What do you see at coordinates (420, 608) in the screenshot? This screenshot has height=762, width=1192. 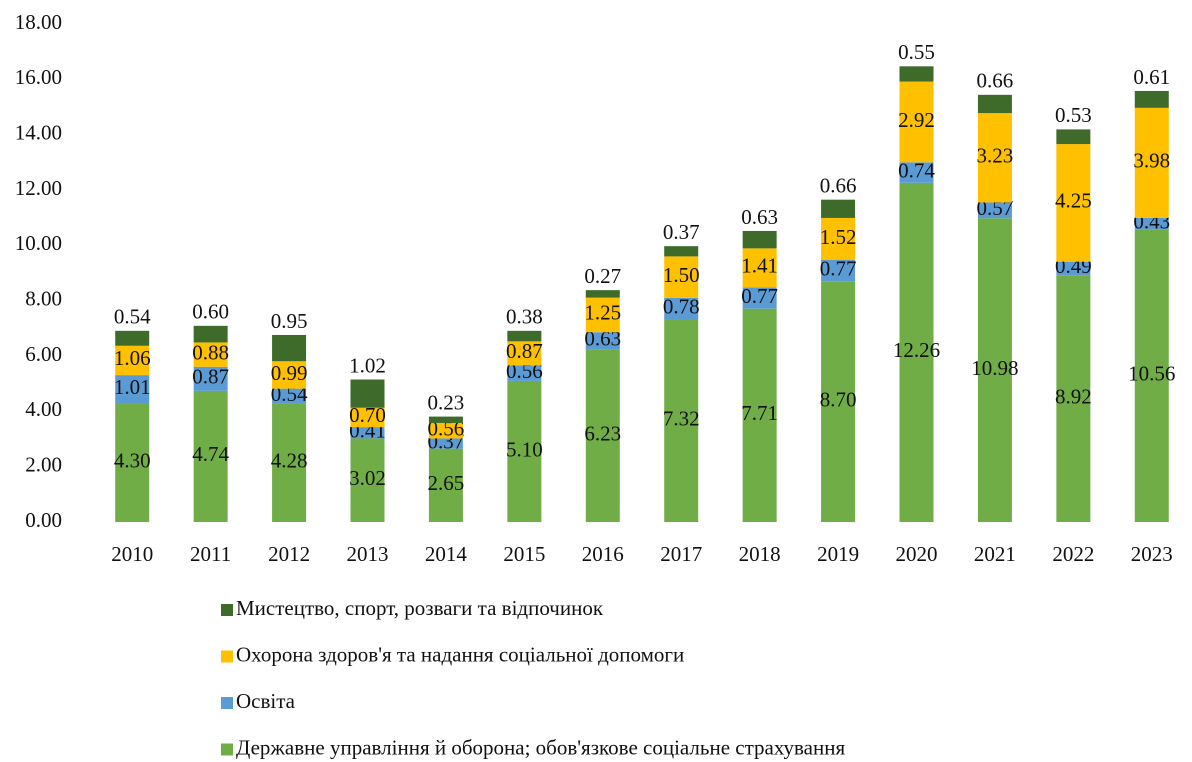 I see `legend-label: Мистецтво, спорт, розваги та відпочинок` at bounding box center [420, 608].